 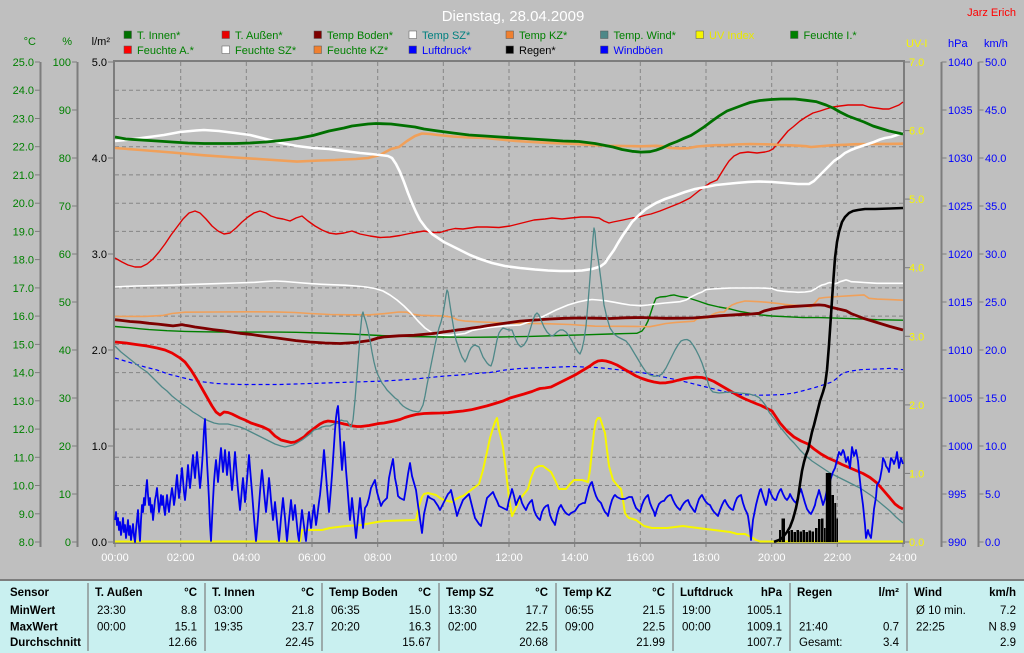 What do you see at coordinates (23, 430) in the screenshot?
I see `svg-text: 12.0` at bounding box center [23, 430].